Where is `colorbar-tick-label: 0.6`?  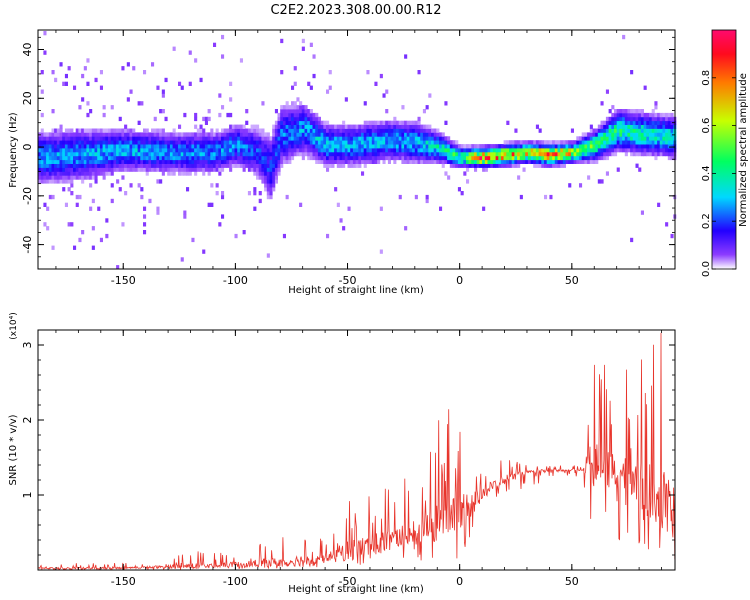
colorbar-tick-label: 0.6 is located at coordinates (706, 126).